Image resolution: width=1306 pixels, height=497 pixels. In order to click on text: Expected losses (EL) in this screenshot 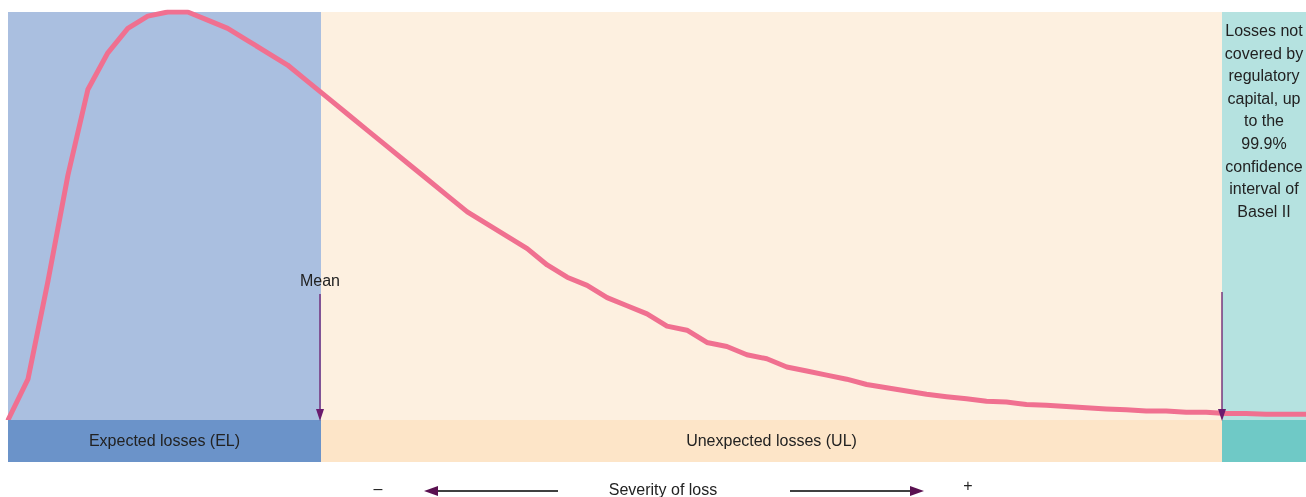, I will do `click(164, 441)`.